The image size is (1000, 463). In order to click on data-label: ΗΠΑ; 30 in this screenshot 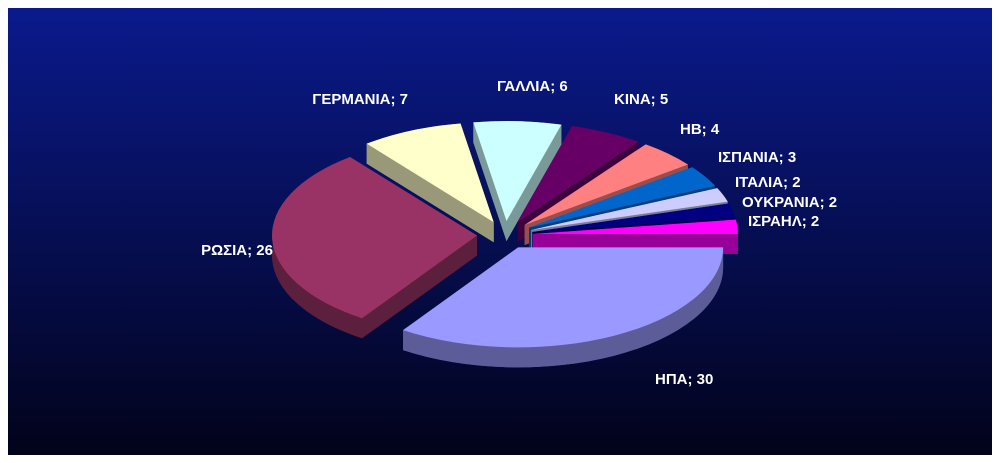, I will do `click(684, 379)`.